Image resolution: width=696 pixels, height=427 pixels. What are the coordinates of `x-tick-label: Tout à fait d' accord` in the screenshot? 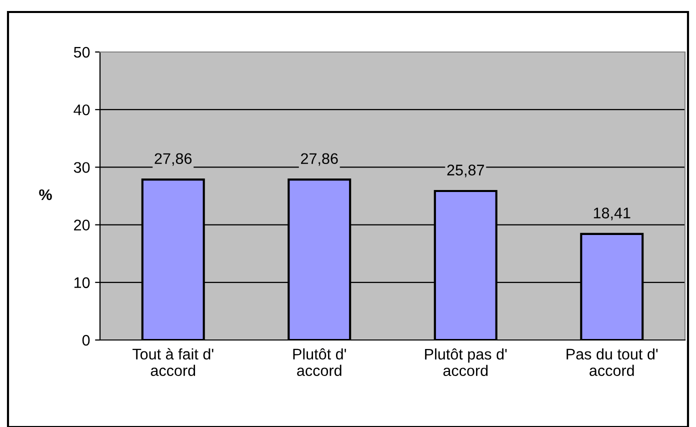 It's located at (173, 362).